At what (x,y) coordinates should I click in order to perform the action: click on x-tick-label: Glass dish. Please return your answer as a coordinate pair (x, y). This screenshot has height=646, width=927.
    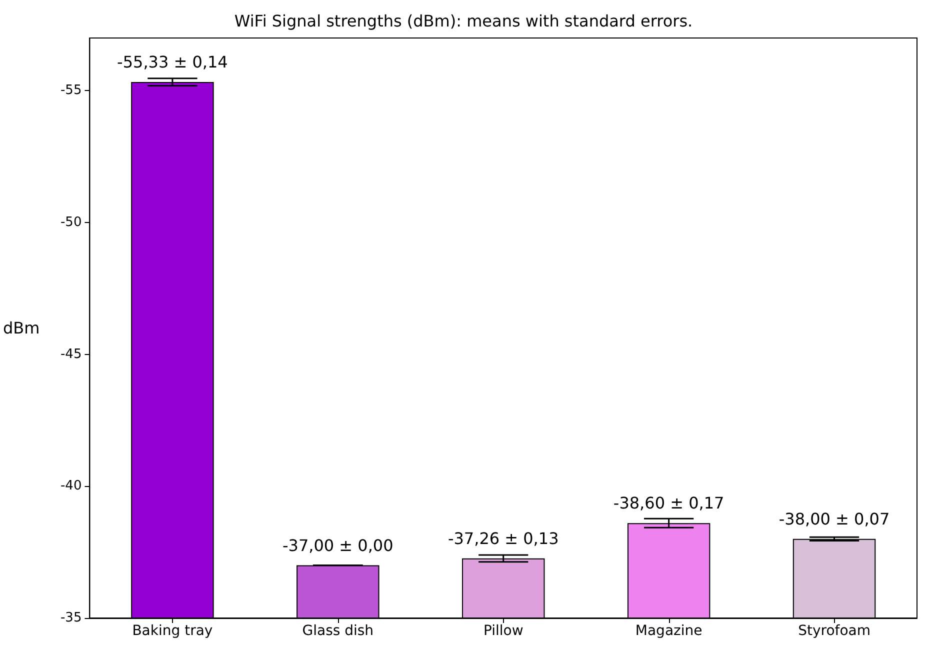
    Looking at the image, I should click on (338, 631).